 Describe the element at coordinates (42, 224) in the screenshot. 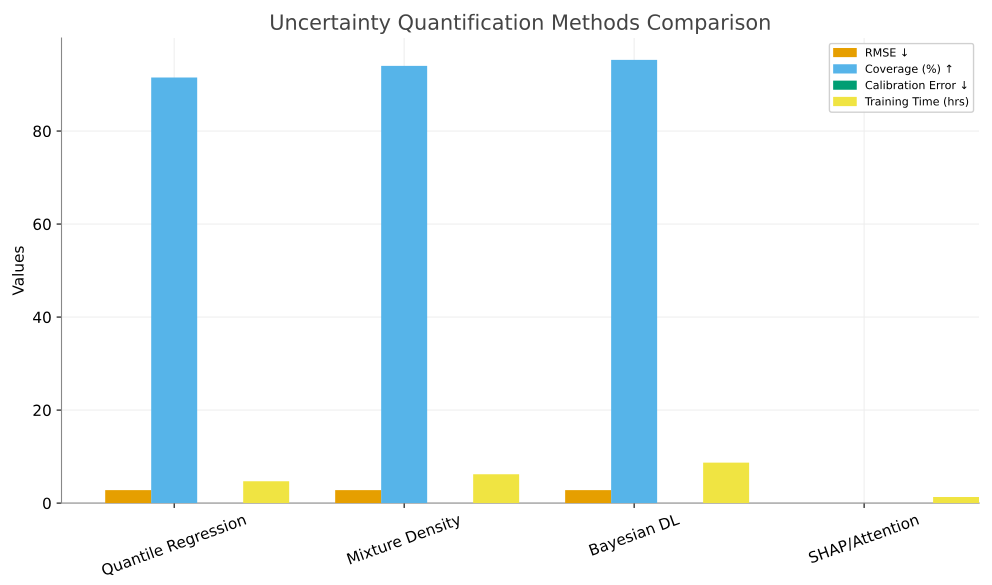

I see `y-tick-label: 60` at that location.